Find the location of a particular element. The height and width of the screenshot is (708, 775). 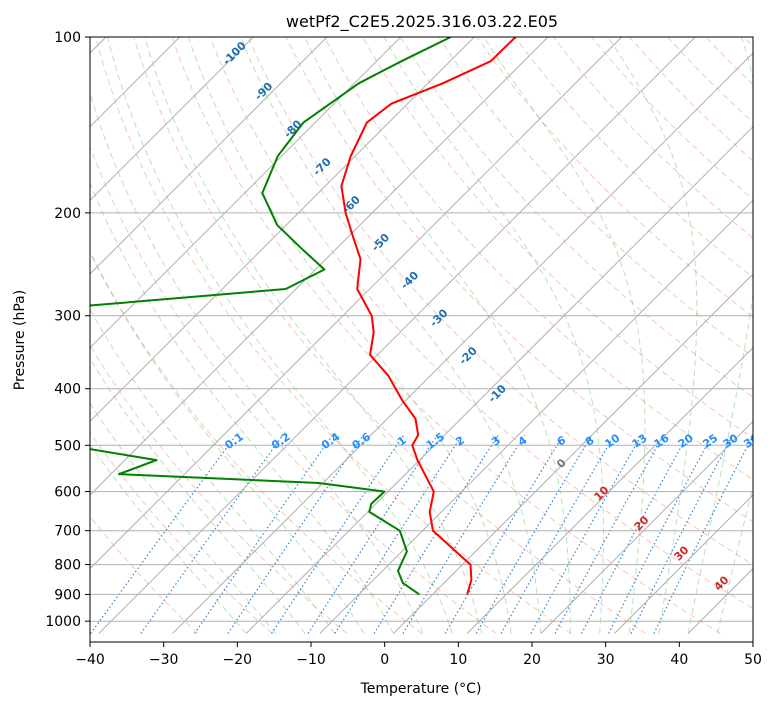

y-tick-label: 200 is located at coordinates (67, 214).